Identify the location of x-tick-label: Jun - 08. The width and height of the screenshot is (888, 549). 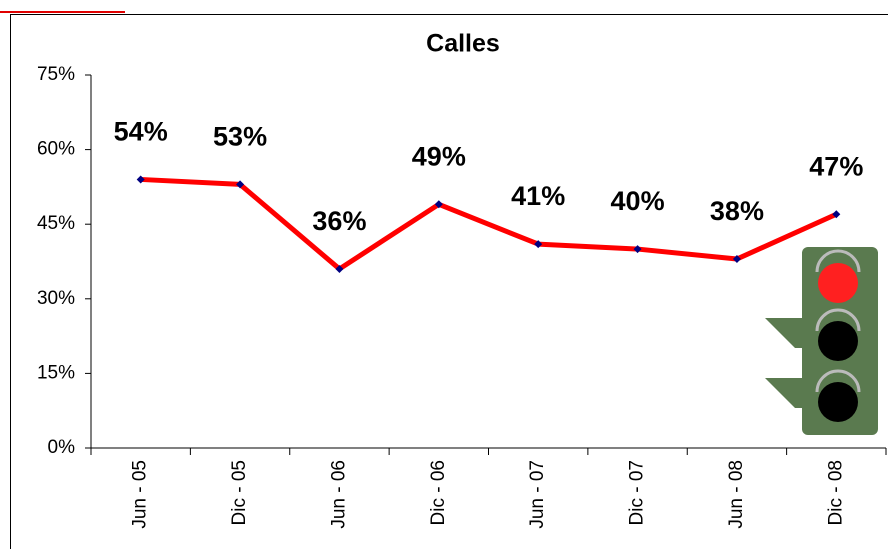
(736, 494).